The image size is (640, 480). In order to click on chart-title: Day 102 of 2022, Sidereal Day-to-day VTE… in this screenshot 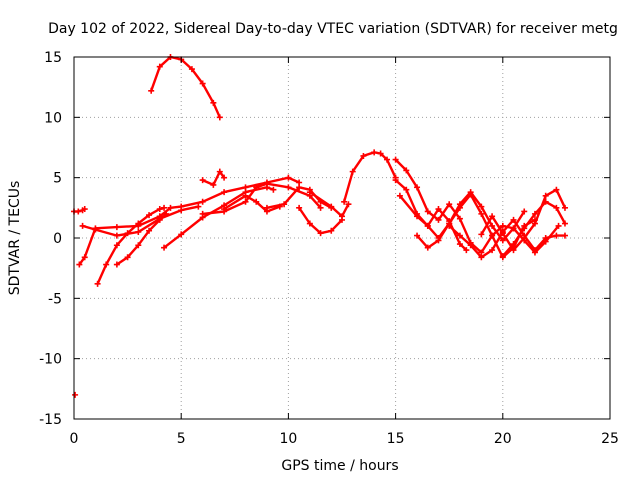, I will do `click(333, 29)`.